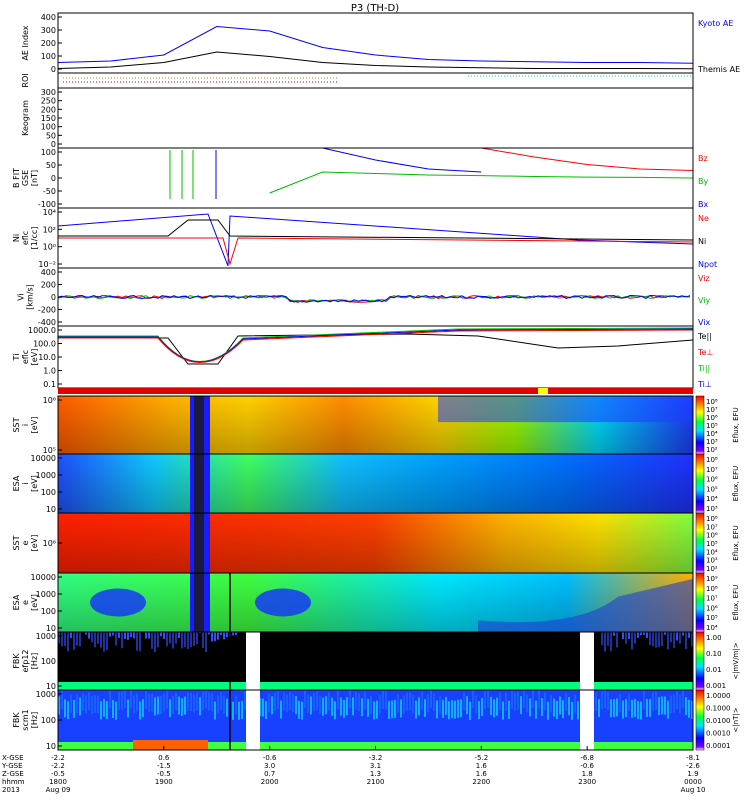  What do you see at coordinates (704, 322) in the screenshot?
I see `legend-label: Vix` at bounding box center [704, 322].